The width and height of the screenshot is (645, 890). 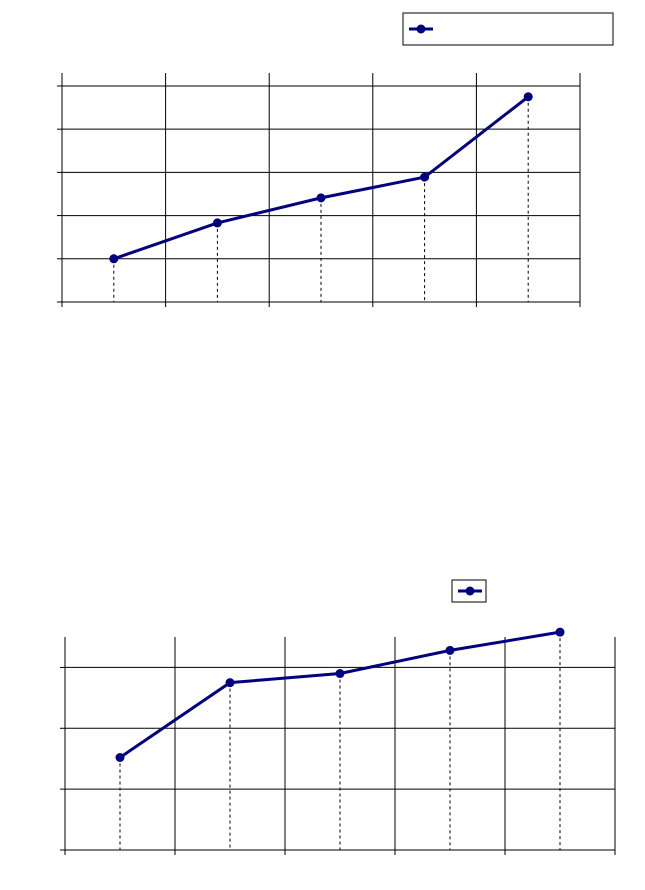 I want to click on series-line, so click(x=340, y=694).